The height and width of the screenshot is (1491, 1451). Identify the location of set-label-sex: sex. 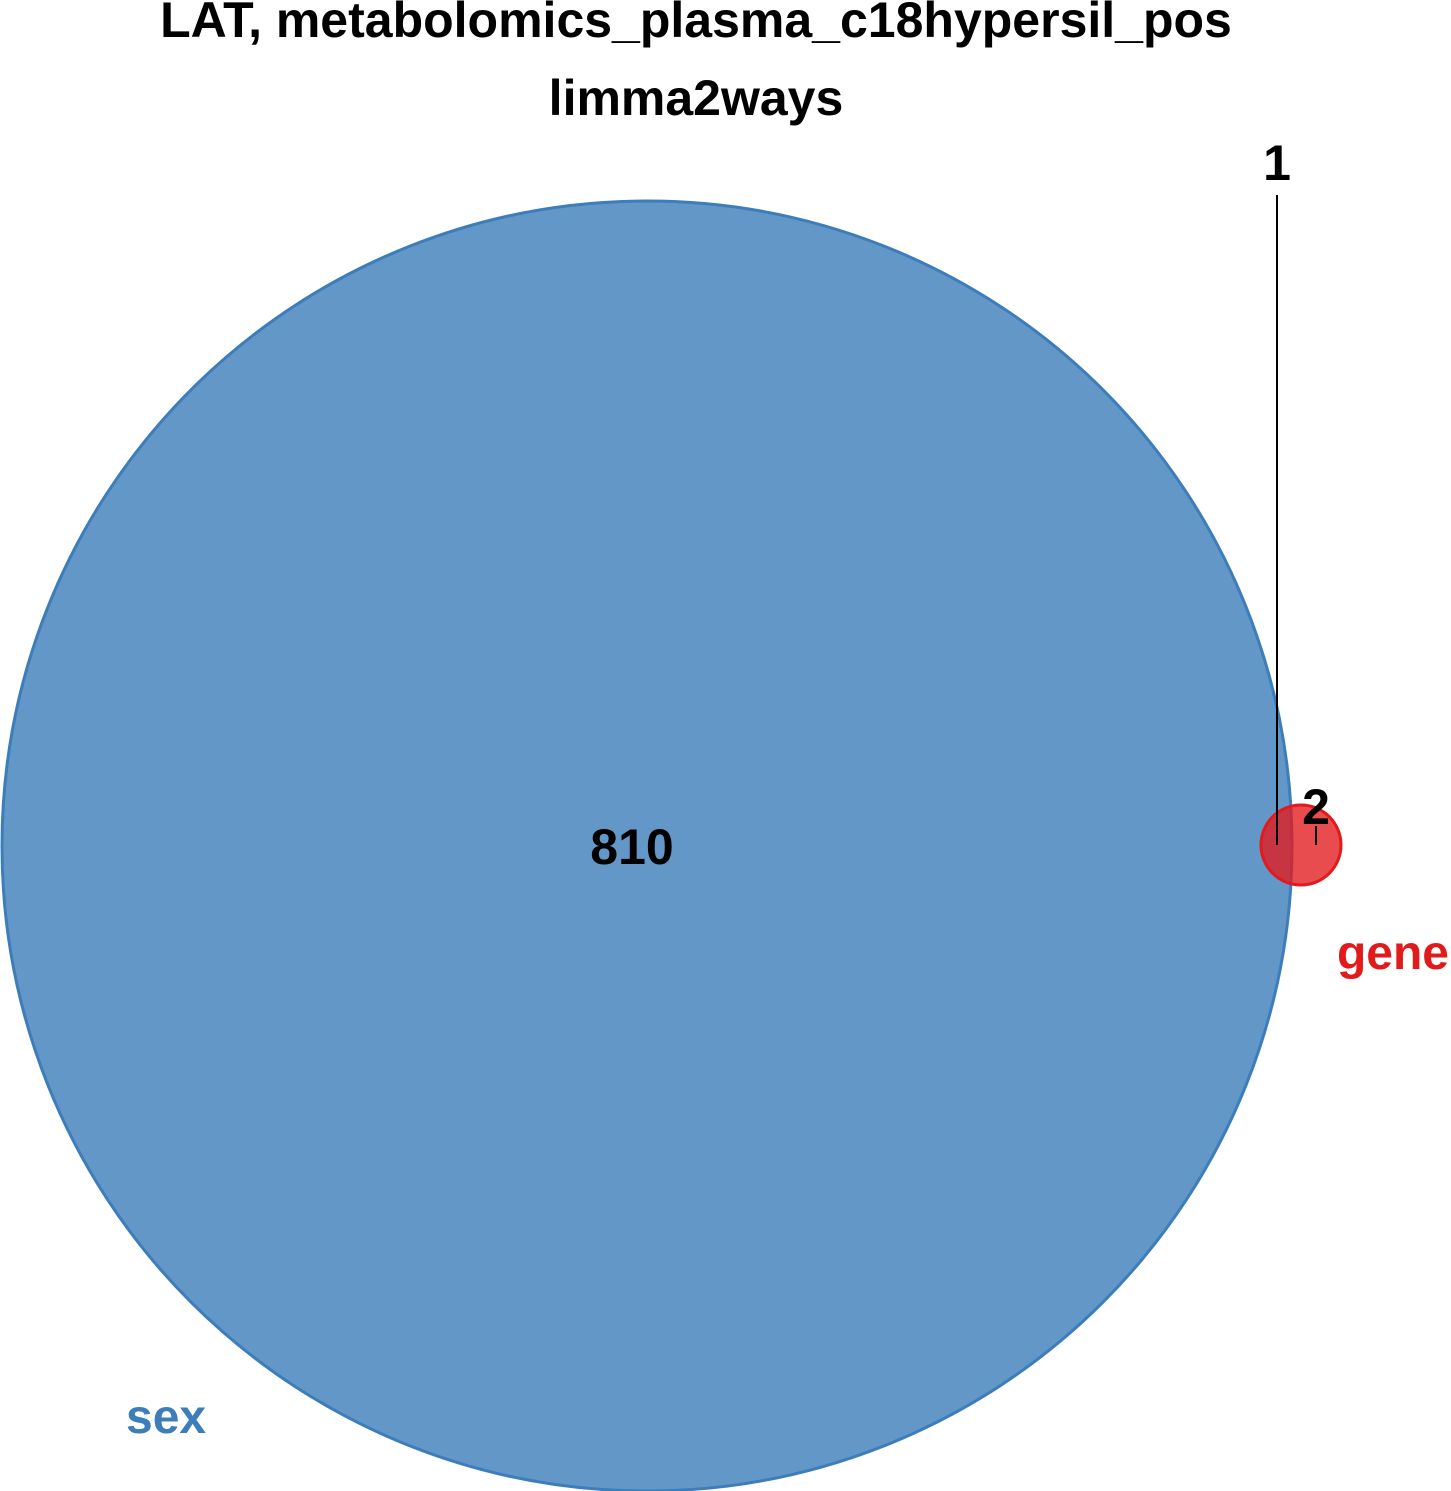
(166, 1417).